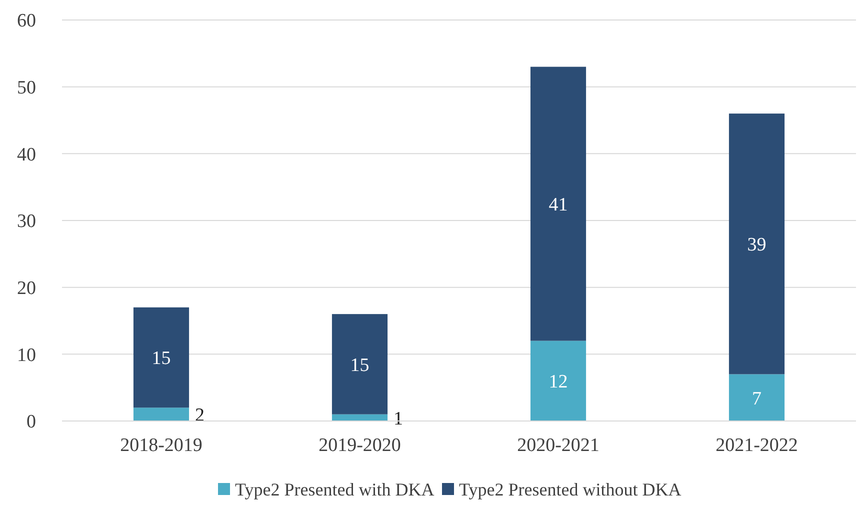 This screenshot has height=515, width=860. What do you see at coordinates (558, 445) in the screenshot?
I see `x-tick-label: 2020-2021` at bounding box center [558, 445].